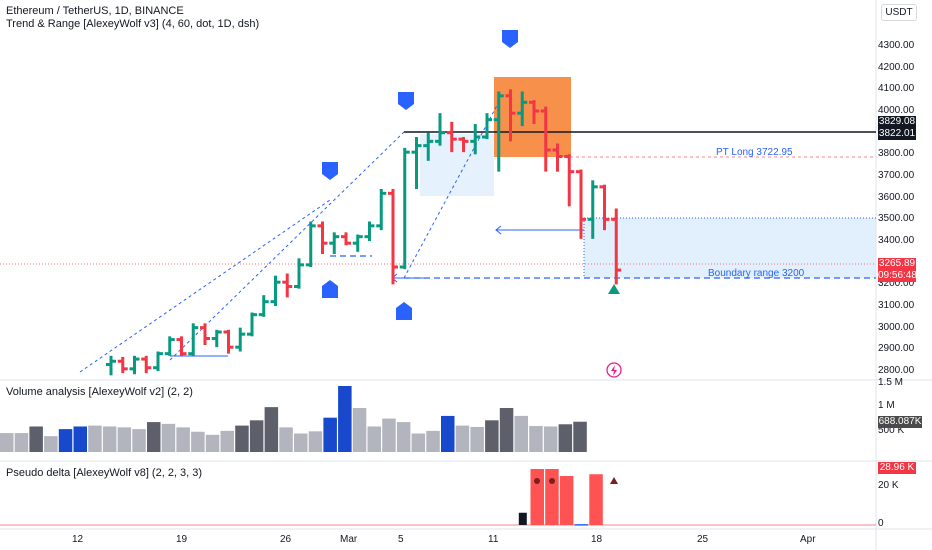 Image resolution: width=932 pixels, height=550 pixels. I want to click on price-tick: 2800.00, so click(896, 370).